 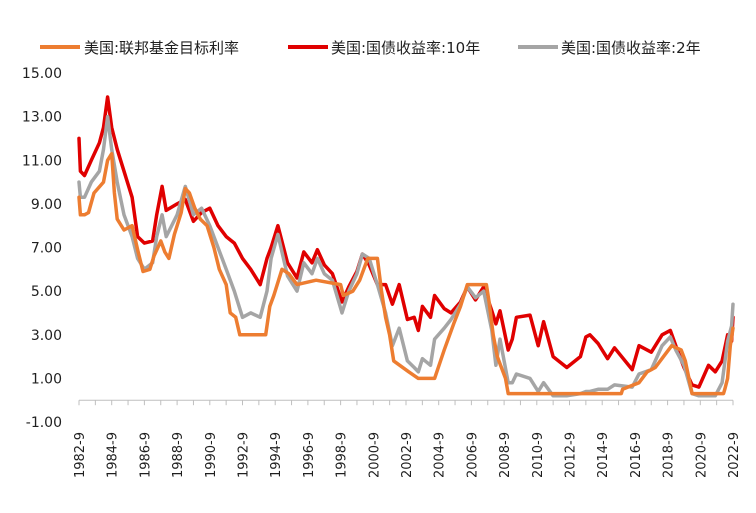 I want to click on x-tick-label: 2016-9, so click(x=636, y=455).